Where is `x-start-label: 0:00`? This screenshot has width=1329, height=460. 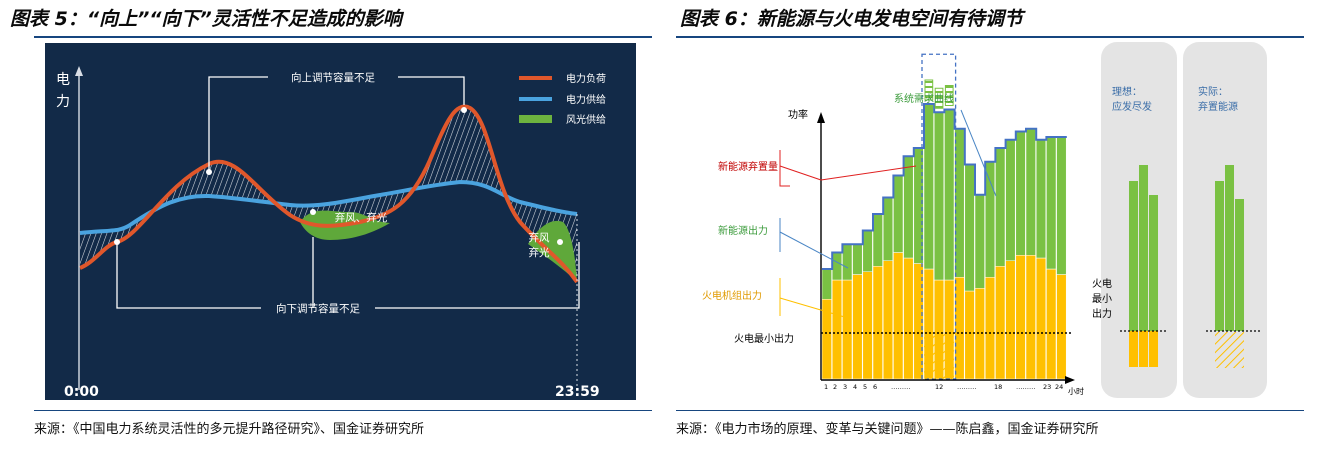
x-start-label: 0:00 is located at coordinates (81, 392).